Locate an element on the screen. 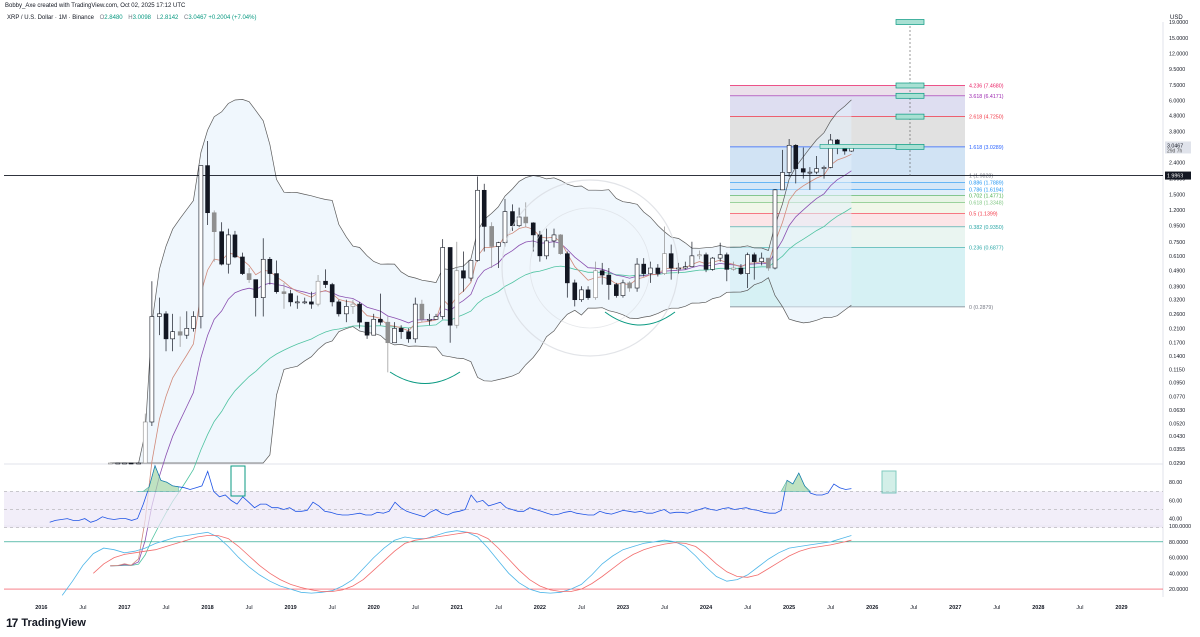  price-tick-label: 0.0290 is located at coordinates (1177, 464).